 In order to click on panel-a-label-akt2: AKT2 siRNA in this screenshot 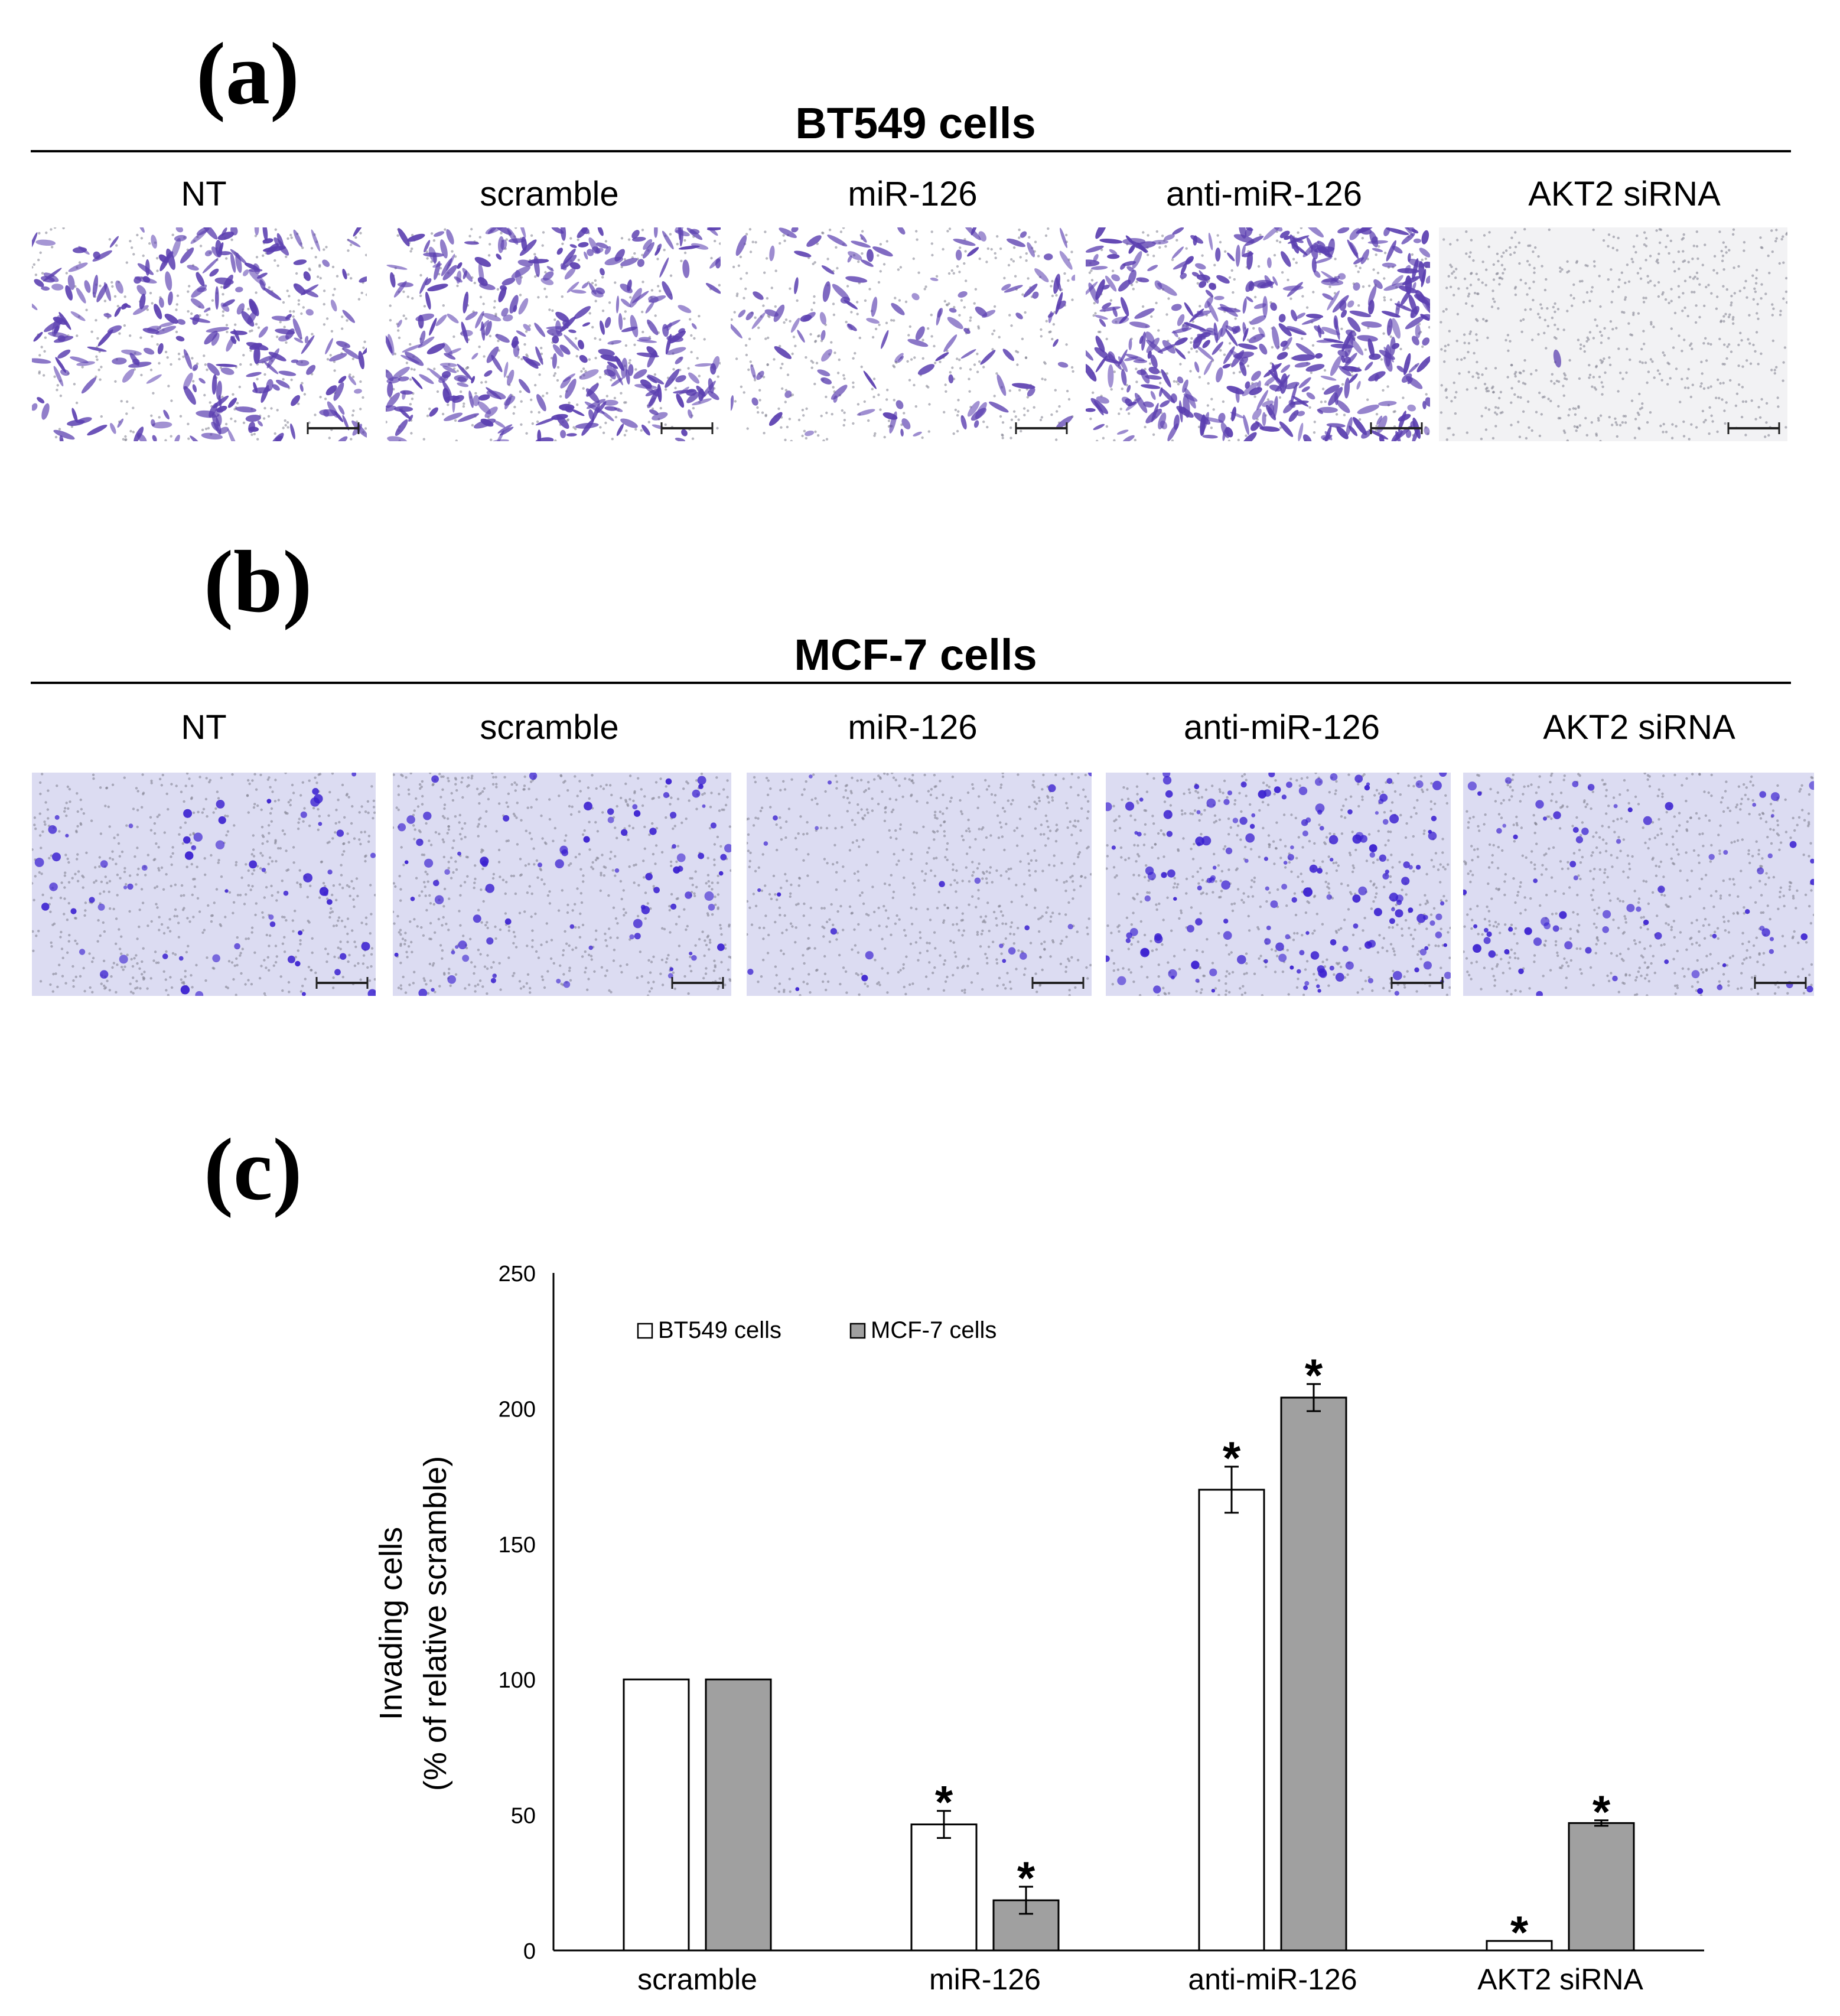, I will do `click(1624, 194)`.